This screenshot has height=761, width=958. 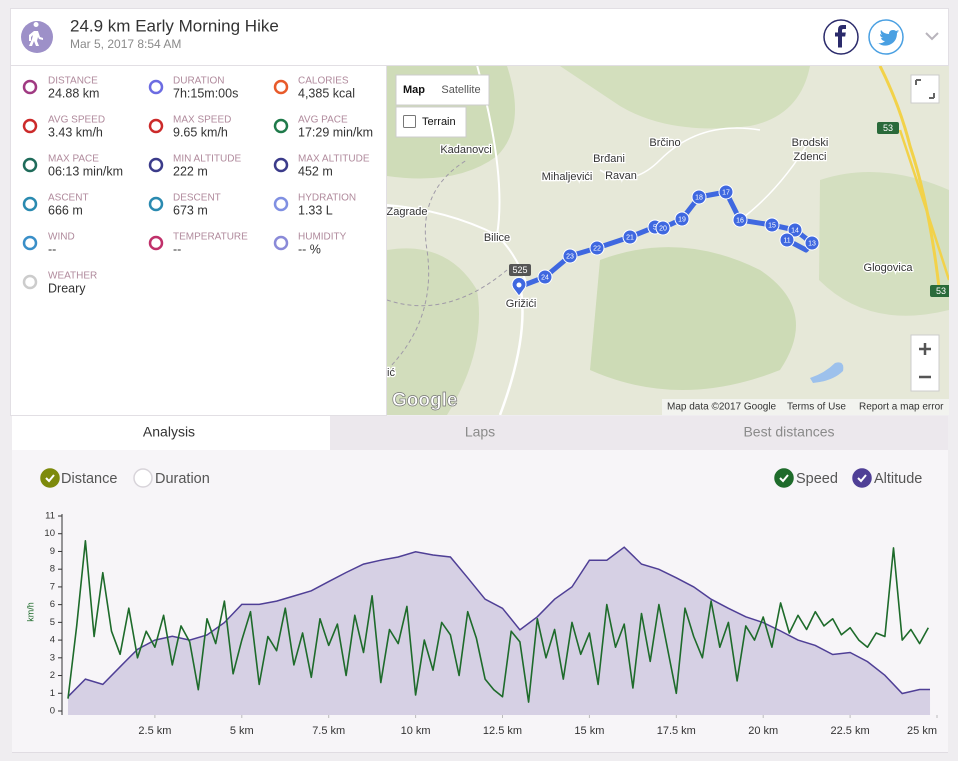 What do you see at coordinates (409, 121) in the screenshot?
I see `terrain-checkbox` at bounding box center [409, 121].